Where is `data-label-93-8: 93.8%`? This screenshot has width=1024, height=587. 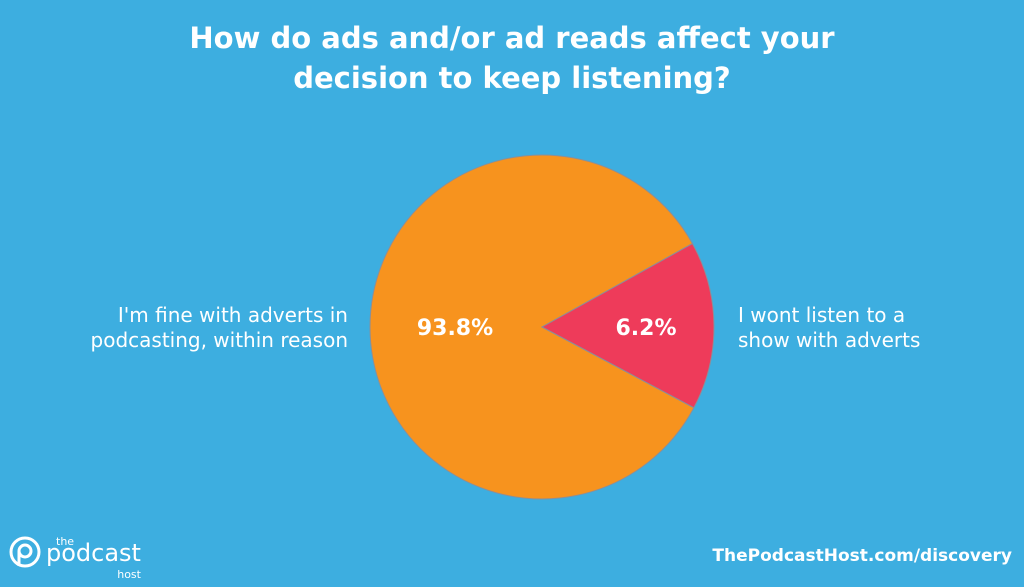 data-label-93-8: 93.8% is located at coordinates (455, 328).